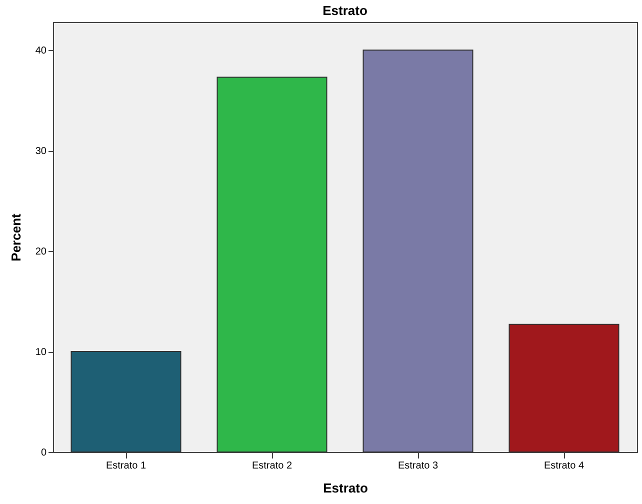 Image resolution: width=642 pixels, height=504 pixels. I want to click on chart-title: Estrato, so click(345, 10).